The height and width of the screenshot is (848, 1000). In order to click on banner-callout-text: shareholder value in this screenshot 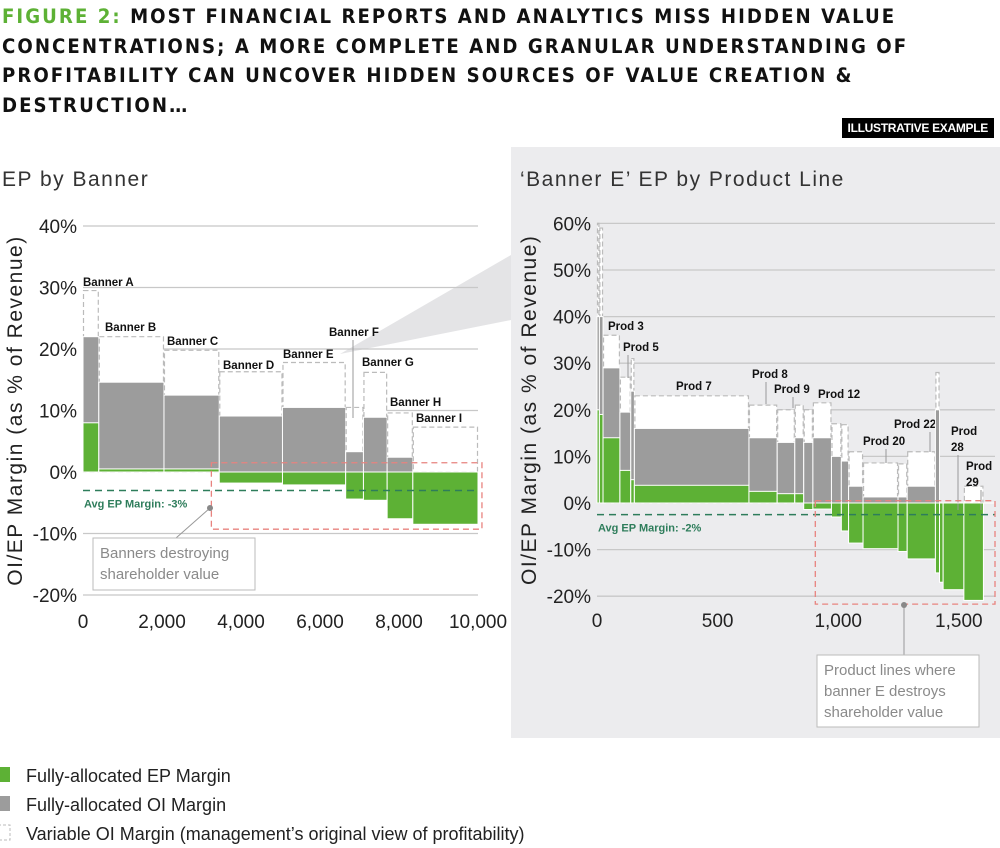, I will do `click(159, 574)`.